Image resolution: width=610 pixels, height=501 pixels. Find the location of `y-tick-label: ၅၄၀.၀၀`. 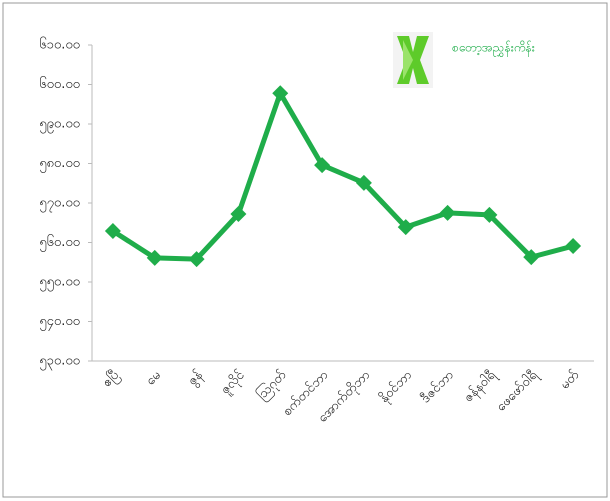

y-tick-label: ၅၄၀.၀၀ is located at coordinates (59, 322).